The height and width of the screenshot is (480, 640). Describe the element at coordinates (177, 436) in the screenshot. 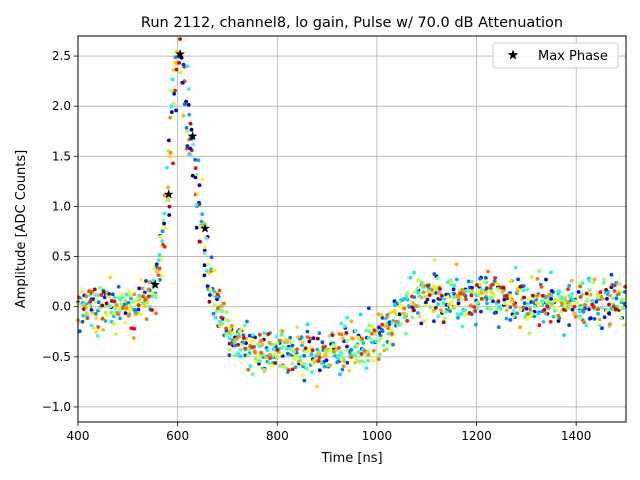

I see `x-tick-label: 600` at that location.